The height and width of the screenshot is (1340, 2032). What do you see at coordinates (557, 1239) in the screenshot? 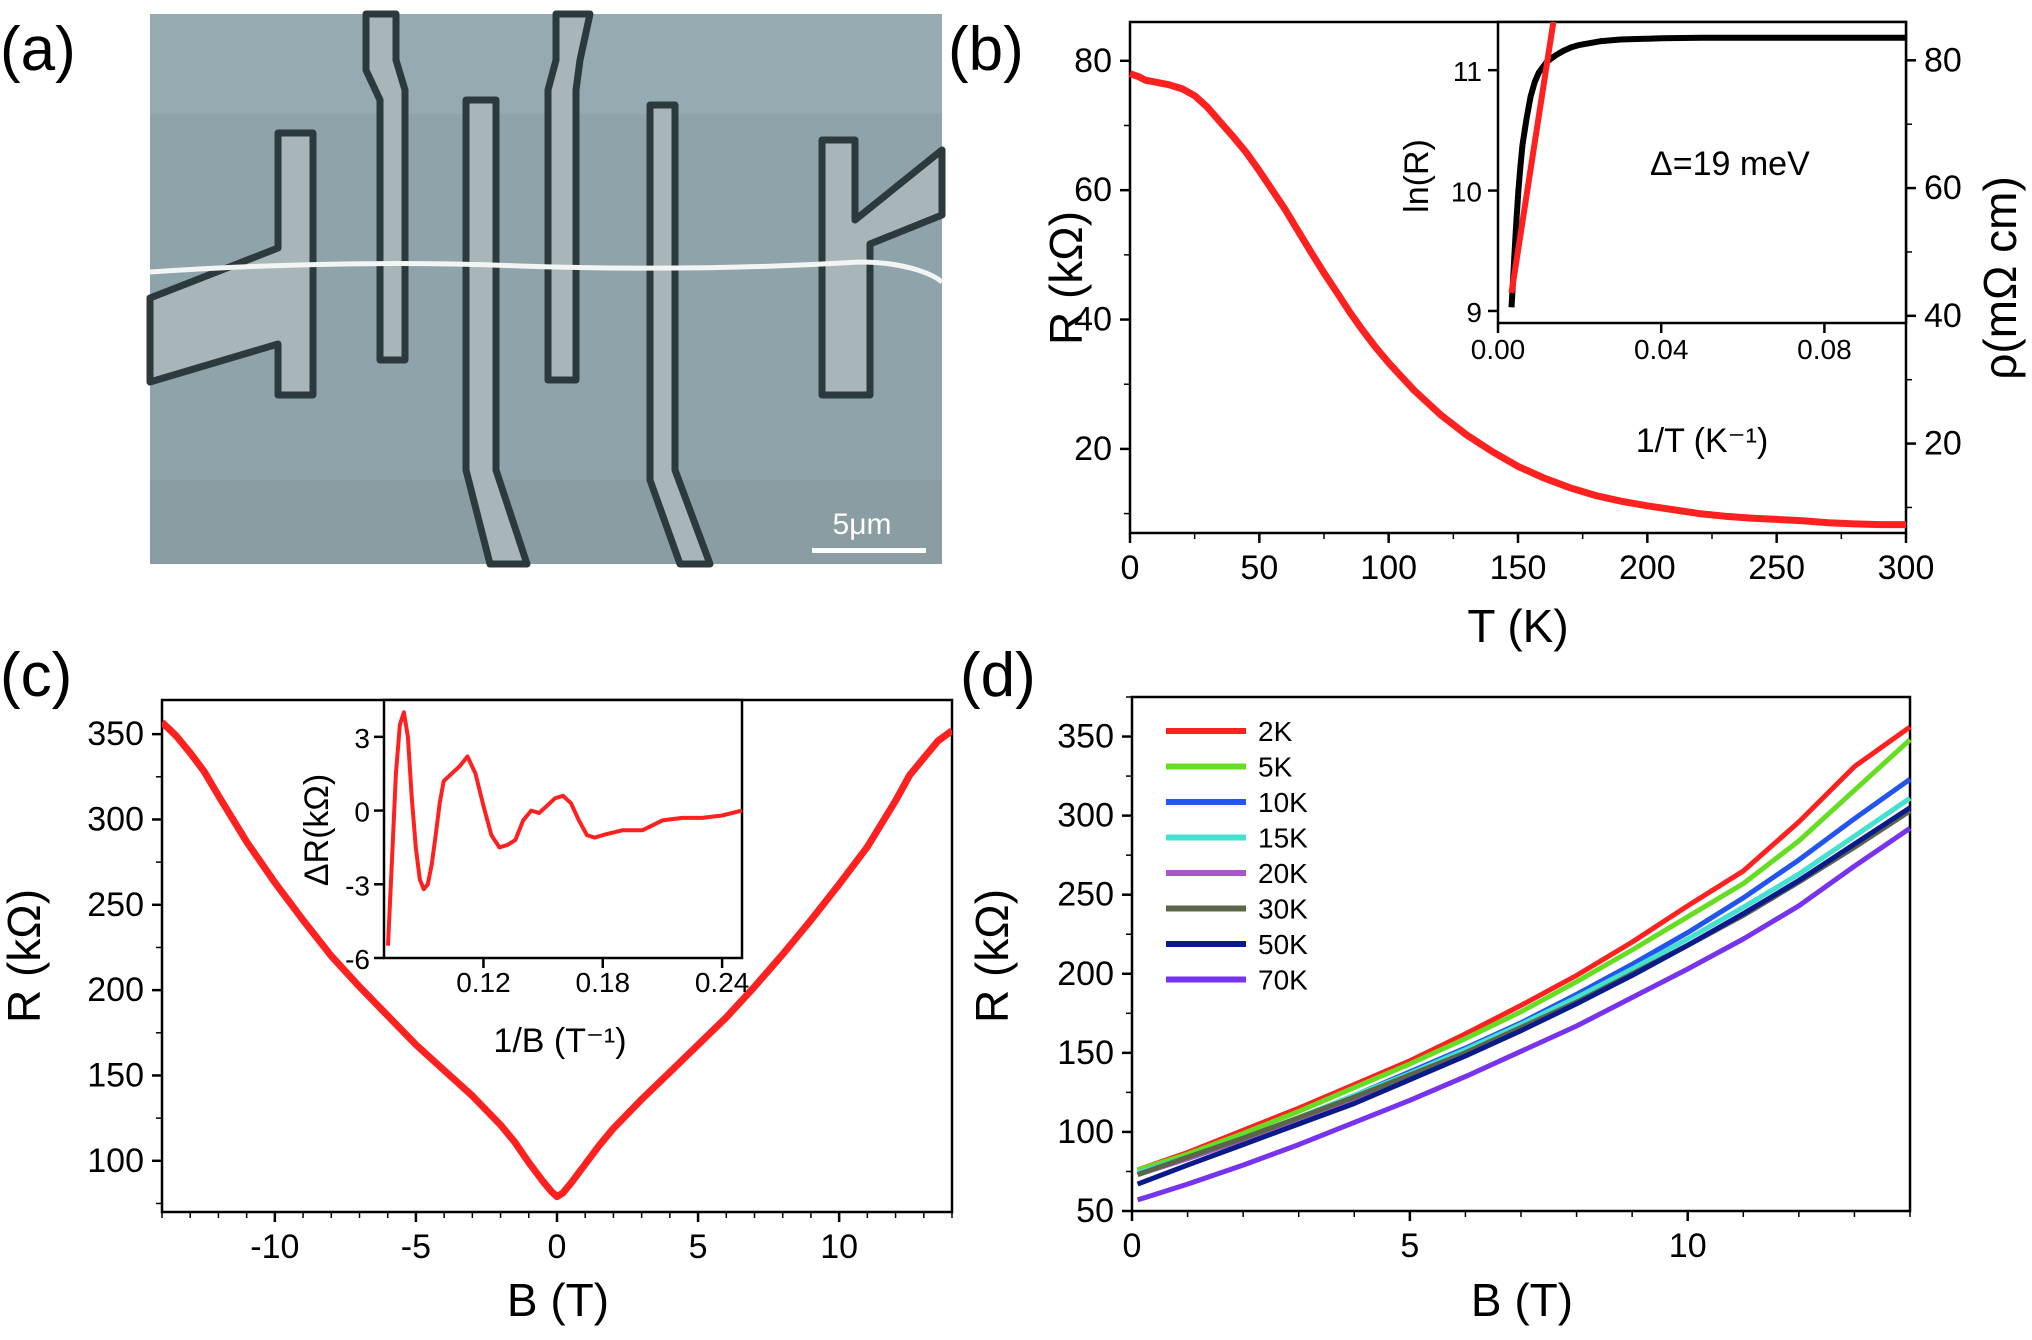
I see `x-ticks-c: -10 -5 0 5 10` at bounding box center [557, 1239].